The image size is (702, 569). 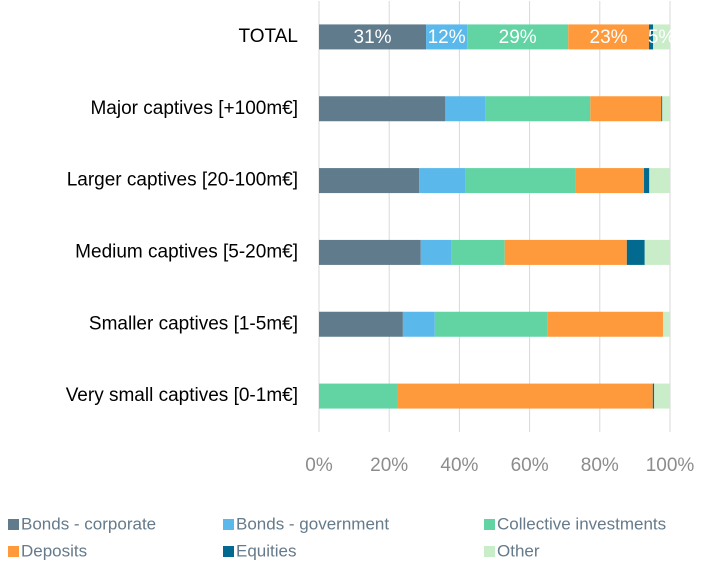 I want to click on y-tick-label: Major captives [+100m€], so click(x=194, y=108).